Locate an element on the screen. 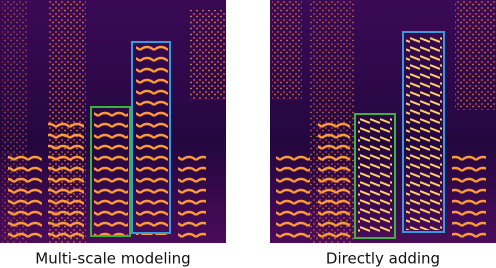 The width and height of the screenshot is (496, 268). caption: Multi-scale modeling is located at coordinates (112, 259).